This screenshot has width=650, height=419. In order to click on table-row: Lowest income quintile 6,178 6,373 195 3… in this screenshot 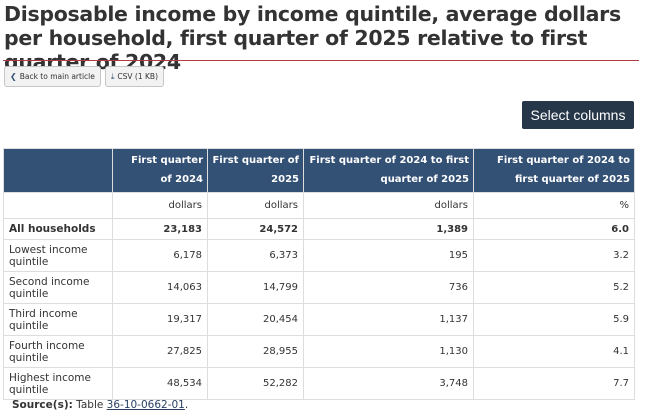, I will do `click(319, 255)`.